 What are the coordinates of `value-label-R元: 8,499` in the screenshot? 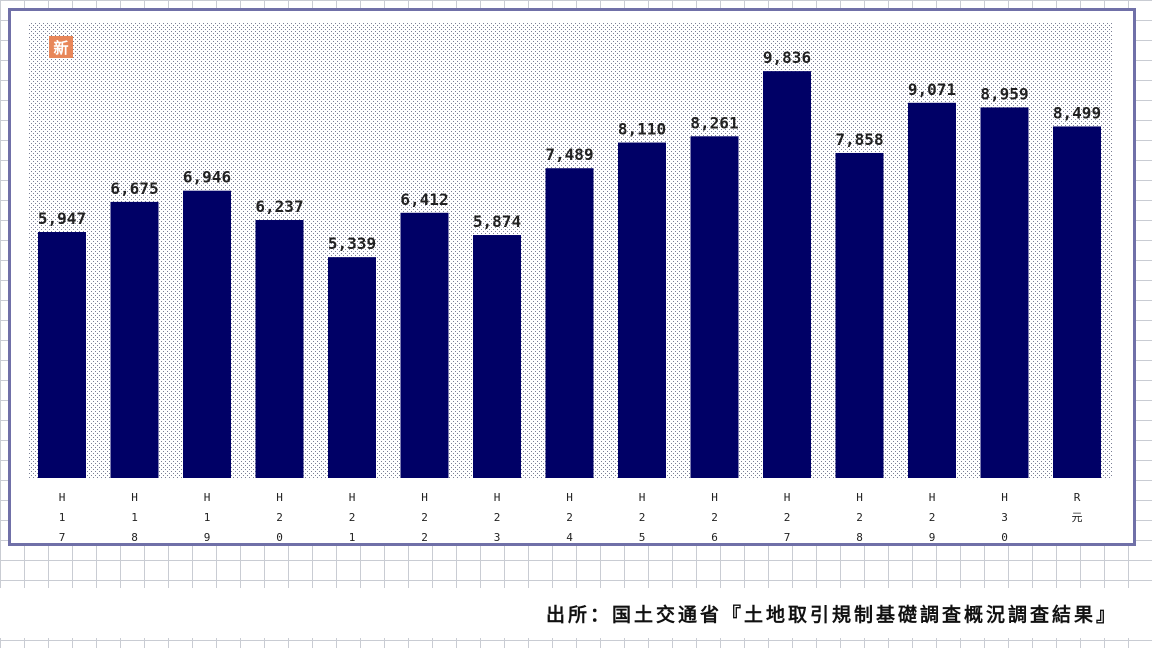 It's located at (1077, 112).